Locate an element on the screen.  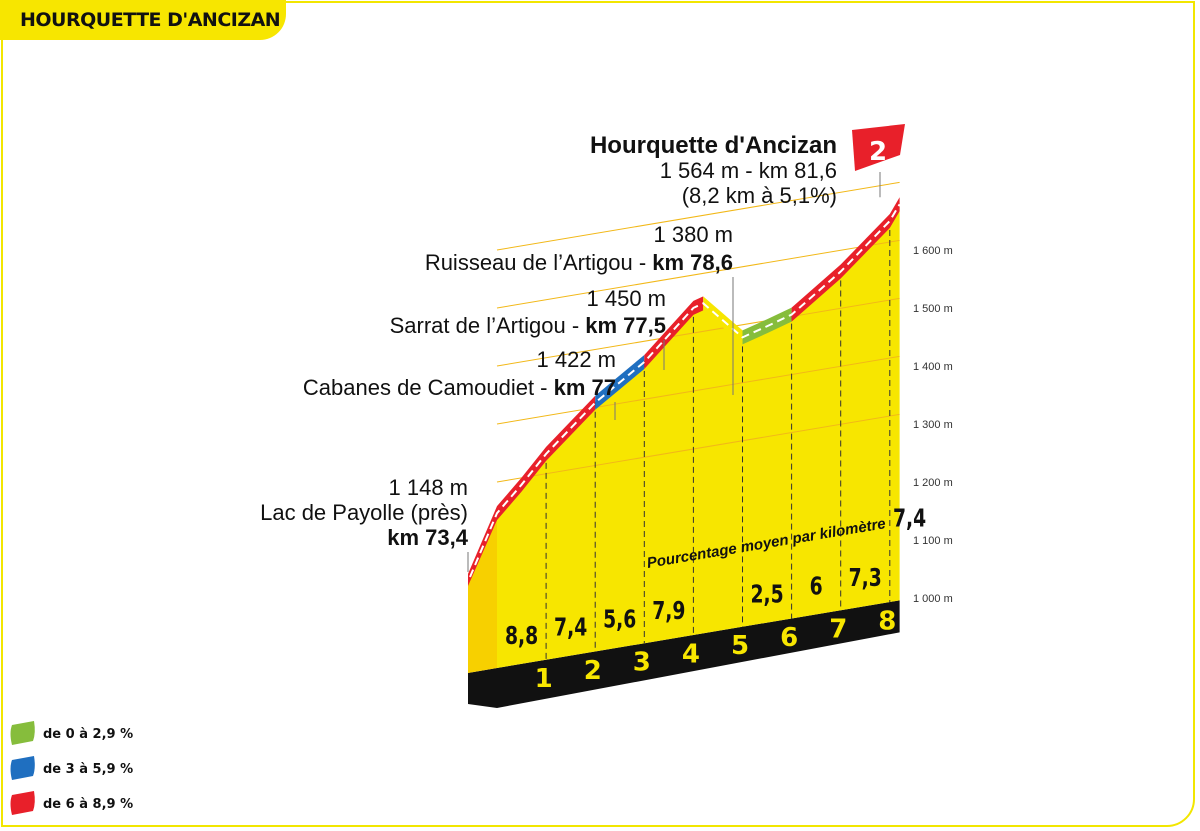
y-tick-label: 1 200 m is located at coordinates (933, 483).